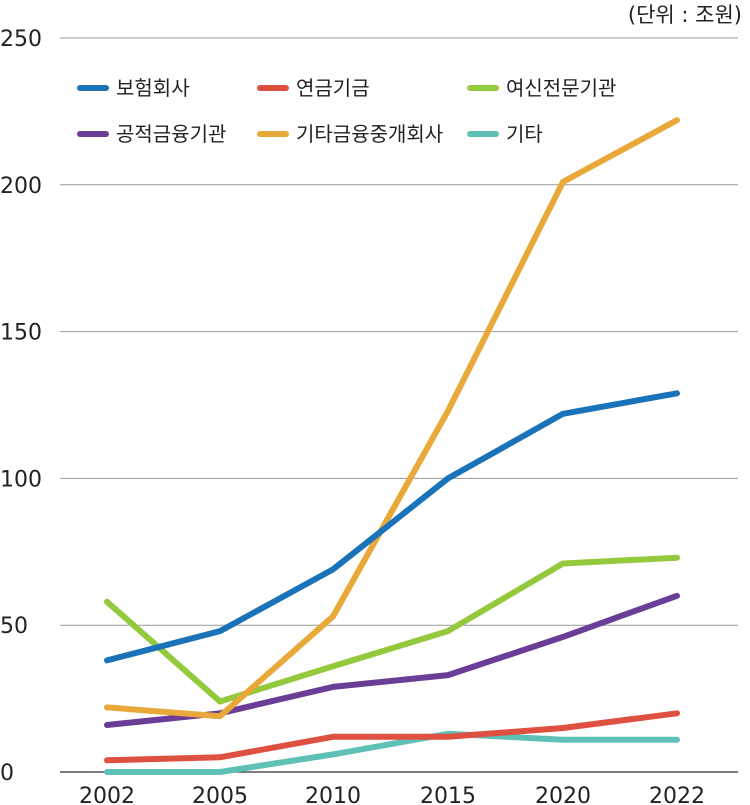  I want to click on legend-label: 연금기금, so click(333, 88).